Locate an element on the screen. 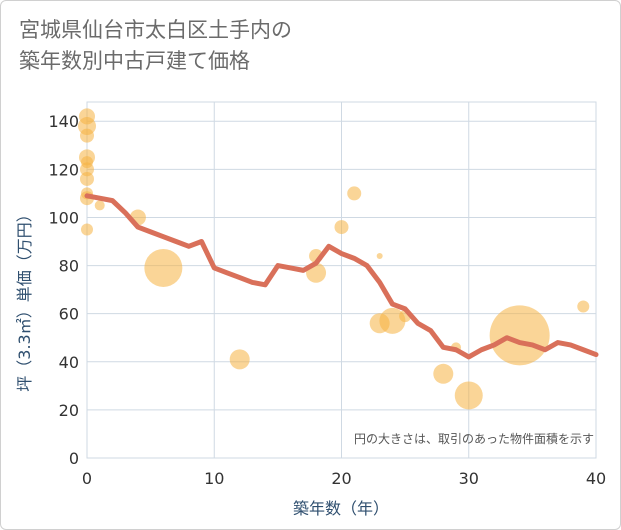  chart-title-line-1: 宮城県仙台市太白区土手内の is located at coordinates (155, 30).